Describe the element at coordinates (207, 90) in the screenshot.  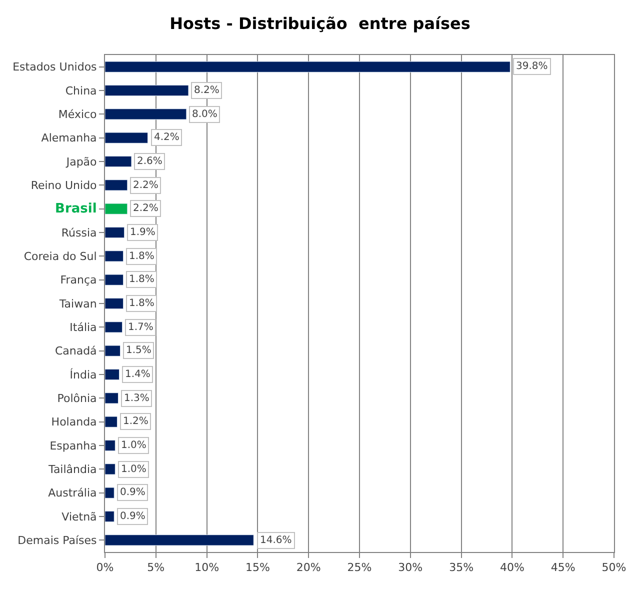
I see `data-label: 8.2%` at that location.